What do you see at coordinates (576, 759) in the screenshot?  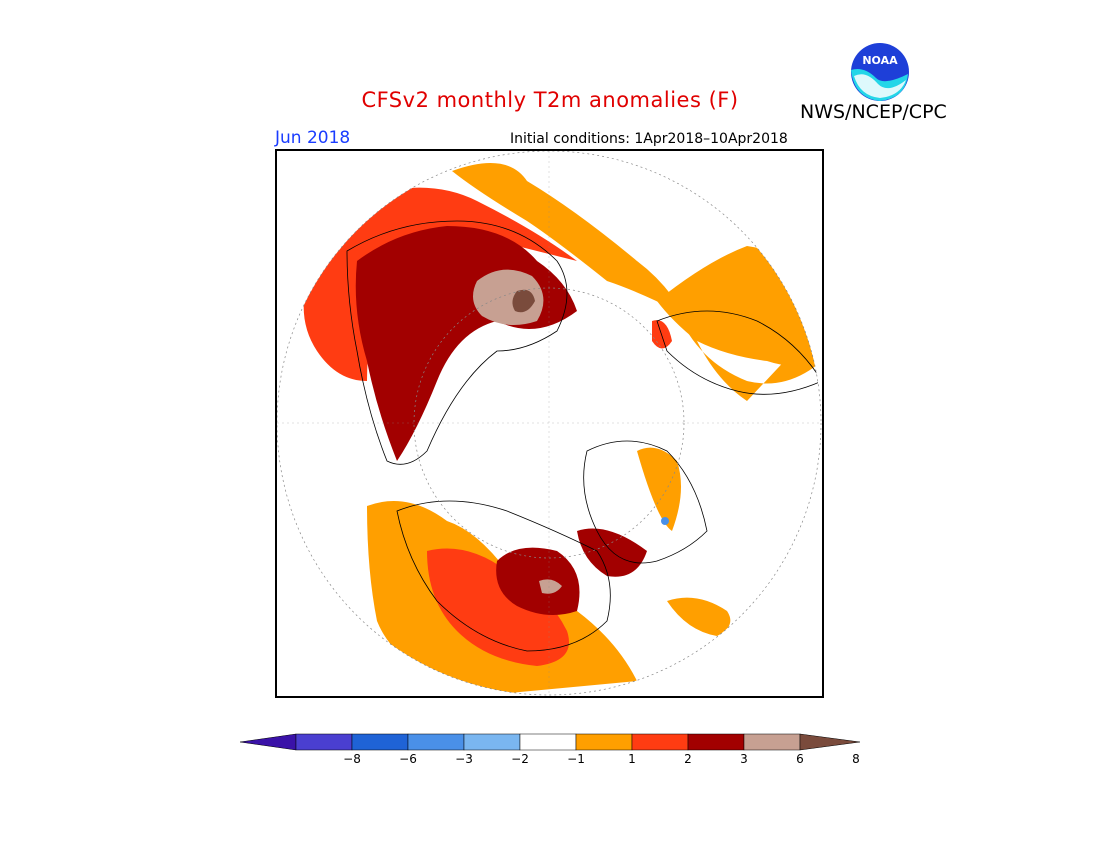 I see `colorbar-tick-label: −1` at bounding box center [576, 759].